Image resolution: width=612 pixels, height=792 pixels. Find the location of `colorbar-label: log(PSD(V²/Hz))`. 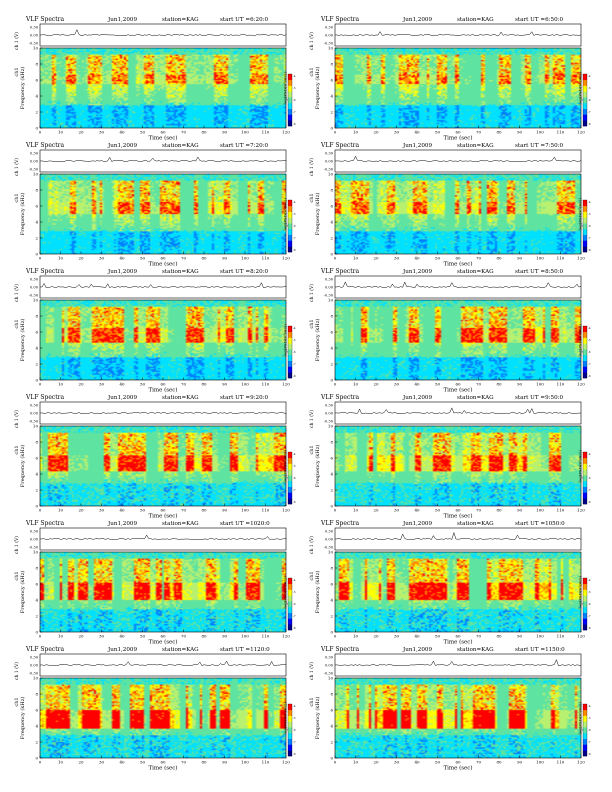

colorbar-label: log(PSD(V²/Hz)) is located at coordinates (580, 592).